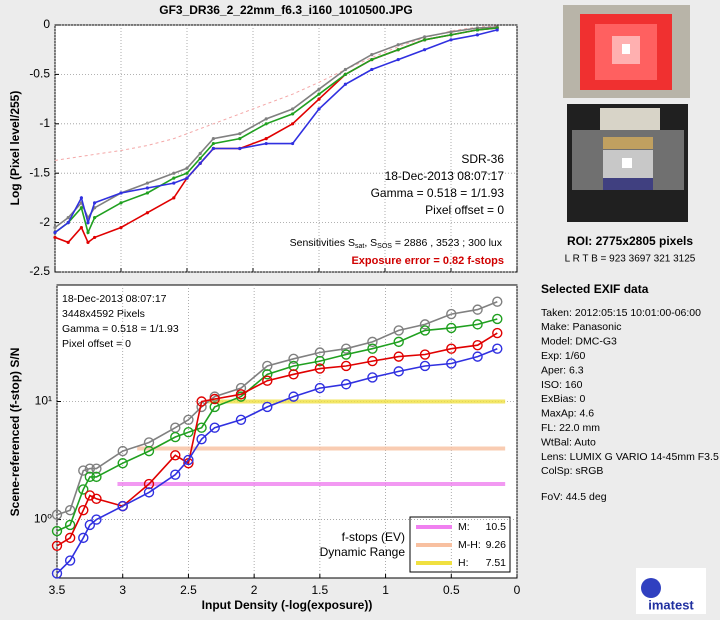  Describe the element at coordinates (572, 471) in the screenshot. I see `exif-line: ColSp: sRGB` at that location.